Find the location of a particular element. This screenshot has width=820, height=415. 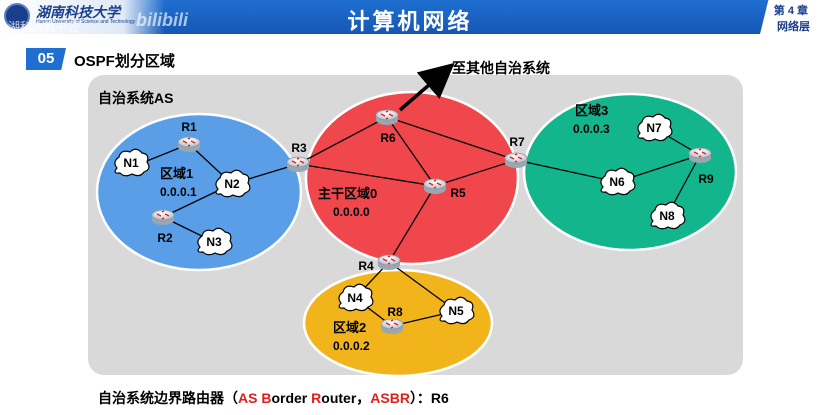

as-label: 自治系统AS is located at coordinates (136, 98).